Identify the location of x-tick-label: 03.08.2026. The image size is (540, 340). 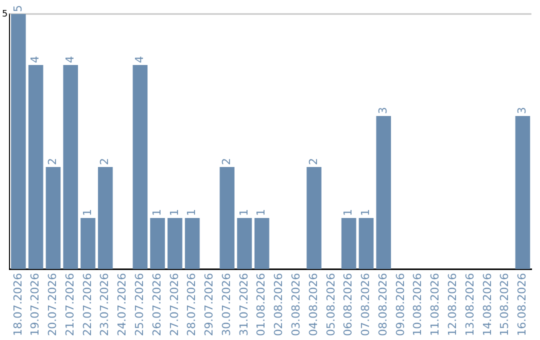
(296, 304).